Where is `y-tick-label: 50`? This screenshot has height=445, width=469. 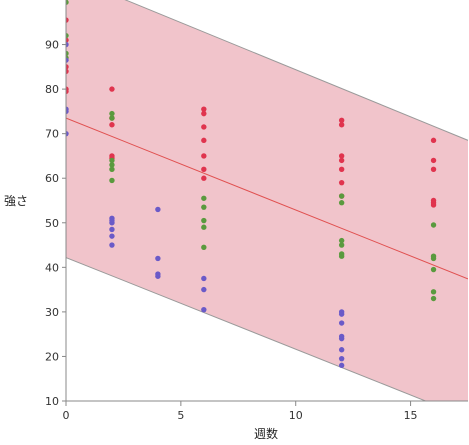 y-tick-label: 50 is located at coordinates (52, 223).